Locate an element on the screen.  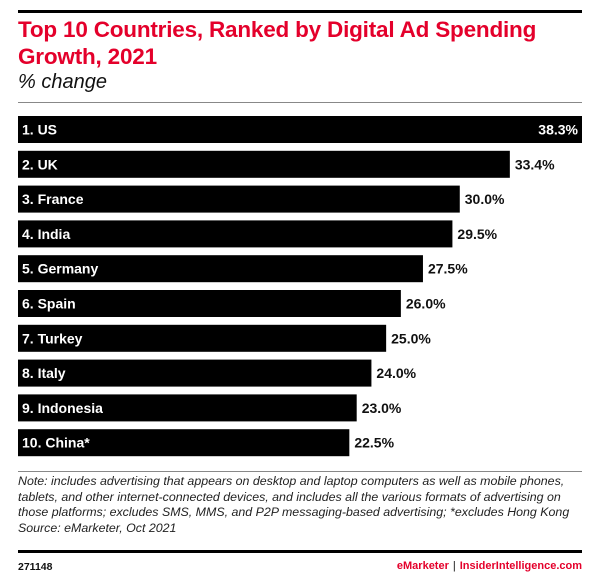
chart-id: 271148 is located at coordinates (35, 567).